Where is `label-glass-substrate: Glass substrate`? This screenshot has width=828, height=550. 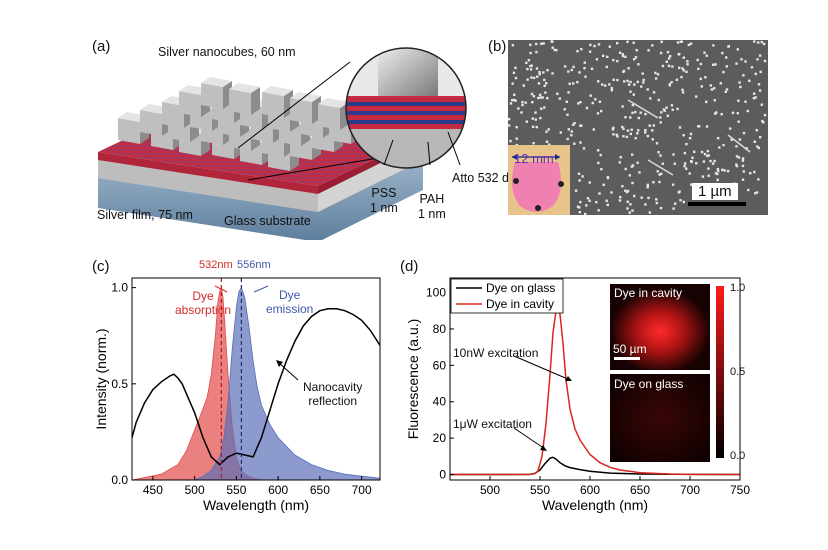
label-glass-substrate: Glass substrate is located at coordinates (267, 221).